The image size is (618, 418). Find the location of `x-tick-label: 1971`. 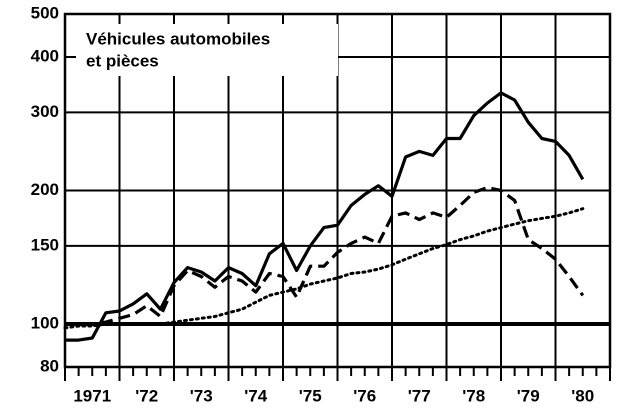

x-tick-label: 1971 is located at coordinates (92, 395).